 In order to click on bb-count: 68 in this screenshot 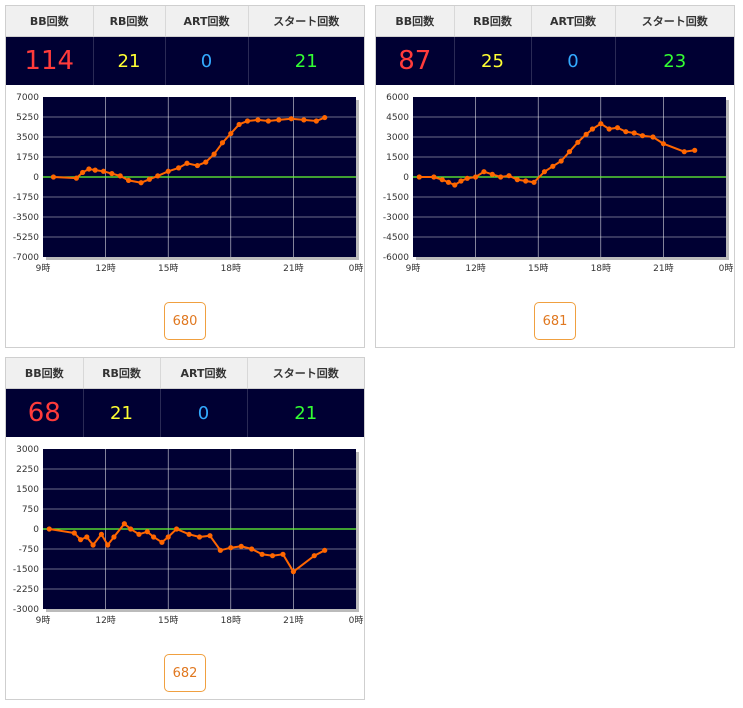, I will do `click(45, 412)`.